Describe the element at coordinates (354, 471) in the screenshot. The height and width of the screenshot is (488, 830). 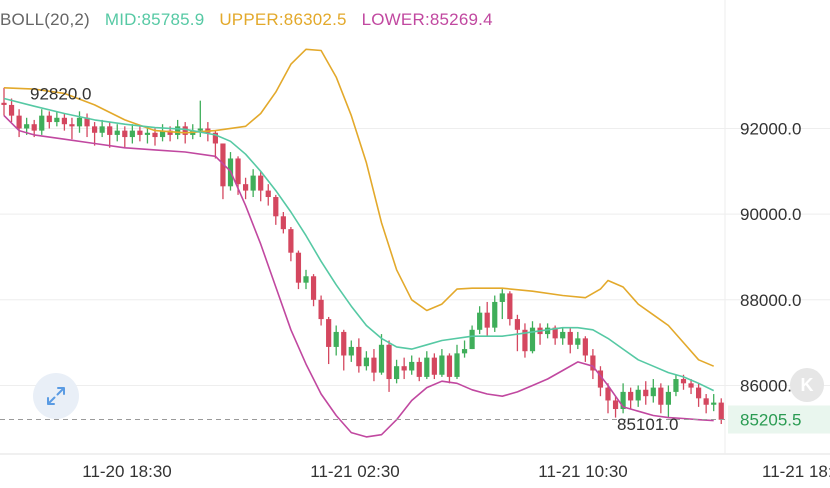
I see `x-tick-label-1: 11-21 02:30` at that location.